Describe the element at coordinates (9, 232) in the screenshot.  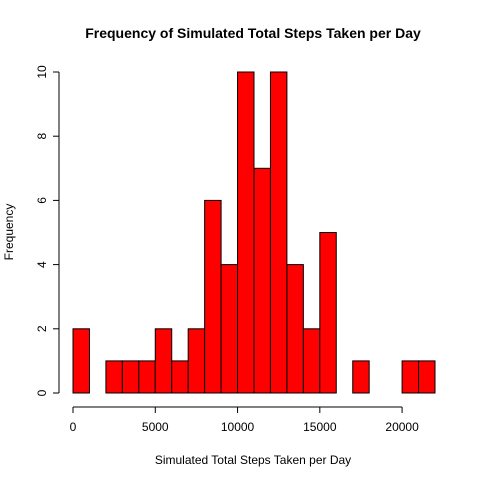
I see `y-axis-label: Frequency` at that location.